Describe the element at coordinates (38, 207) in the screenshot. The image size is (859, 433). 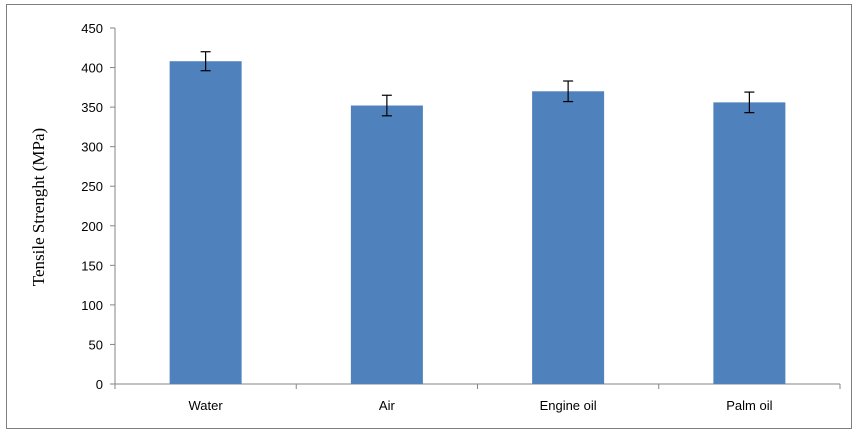
I see `y-axis-label: Tensile Strenght (MPa)` at that location.